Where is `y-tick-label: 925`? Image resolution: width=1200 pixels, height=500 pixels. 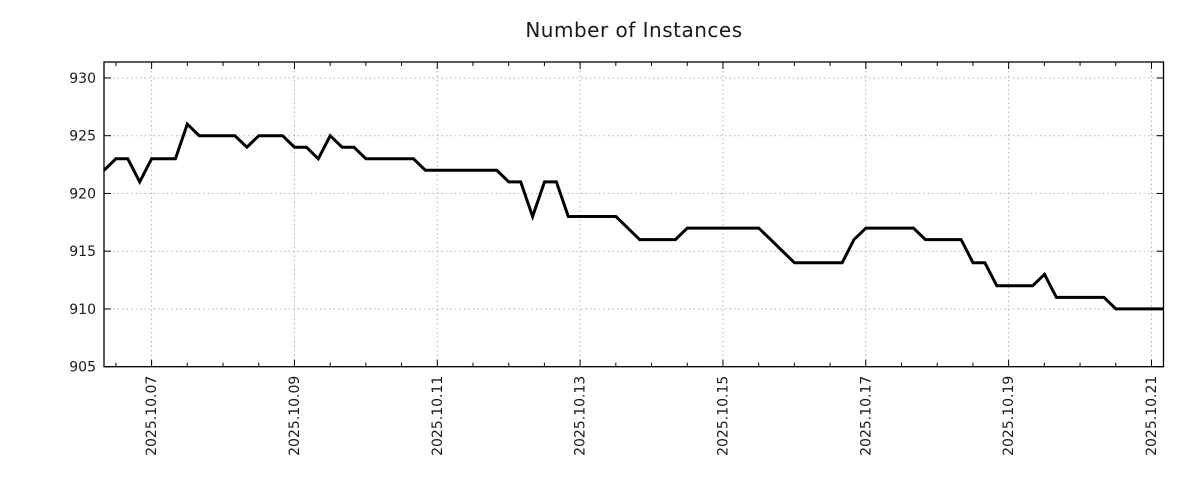
y-tick-label: 925 is located at coordinates (82, 137).